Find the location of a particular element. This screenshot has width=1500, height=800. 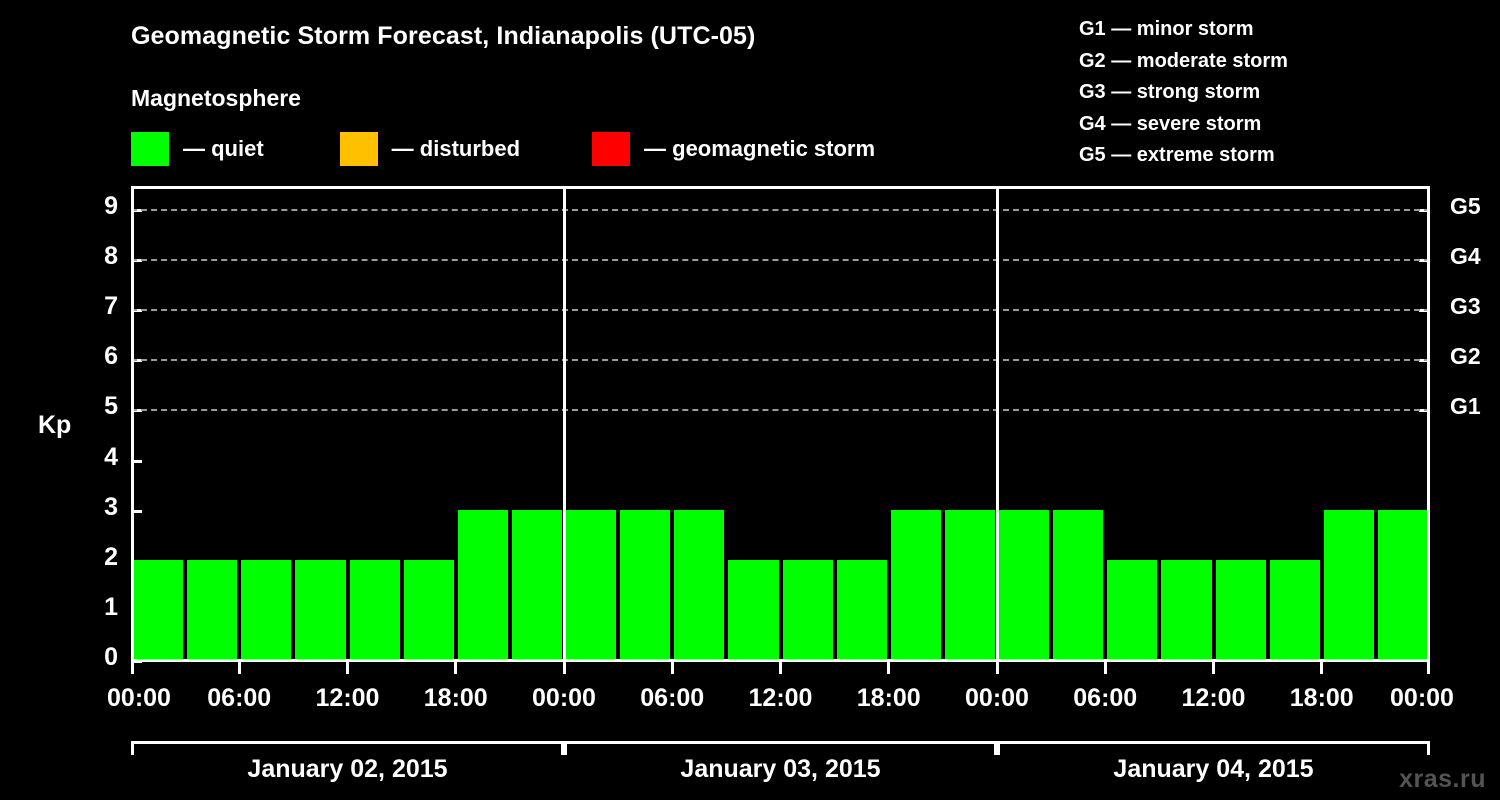

y-tick-label-6: 6 is located at coordinates (111, 356).